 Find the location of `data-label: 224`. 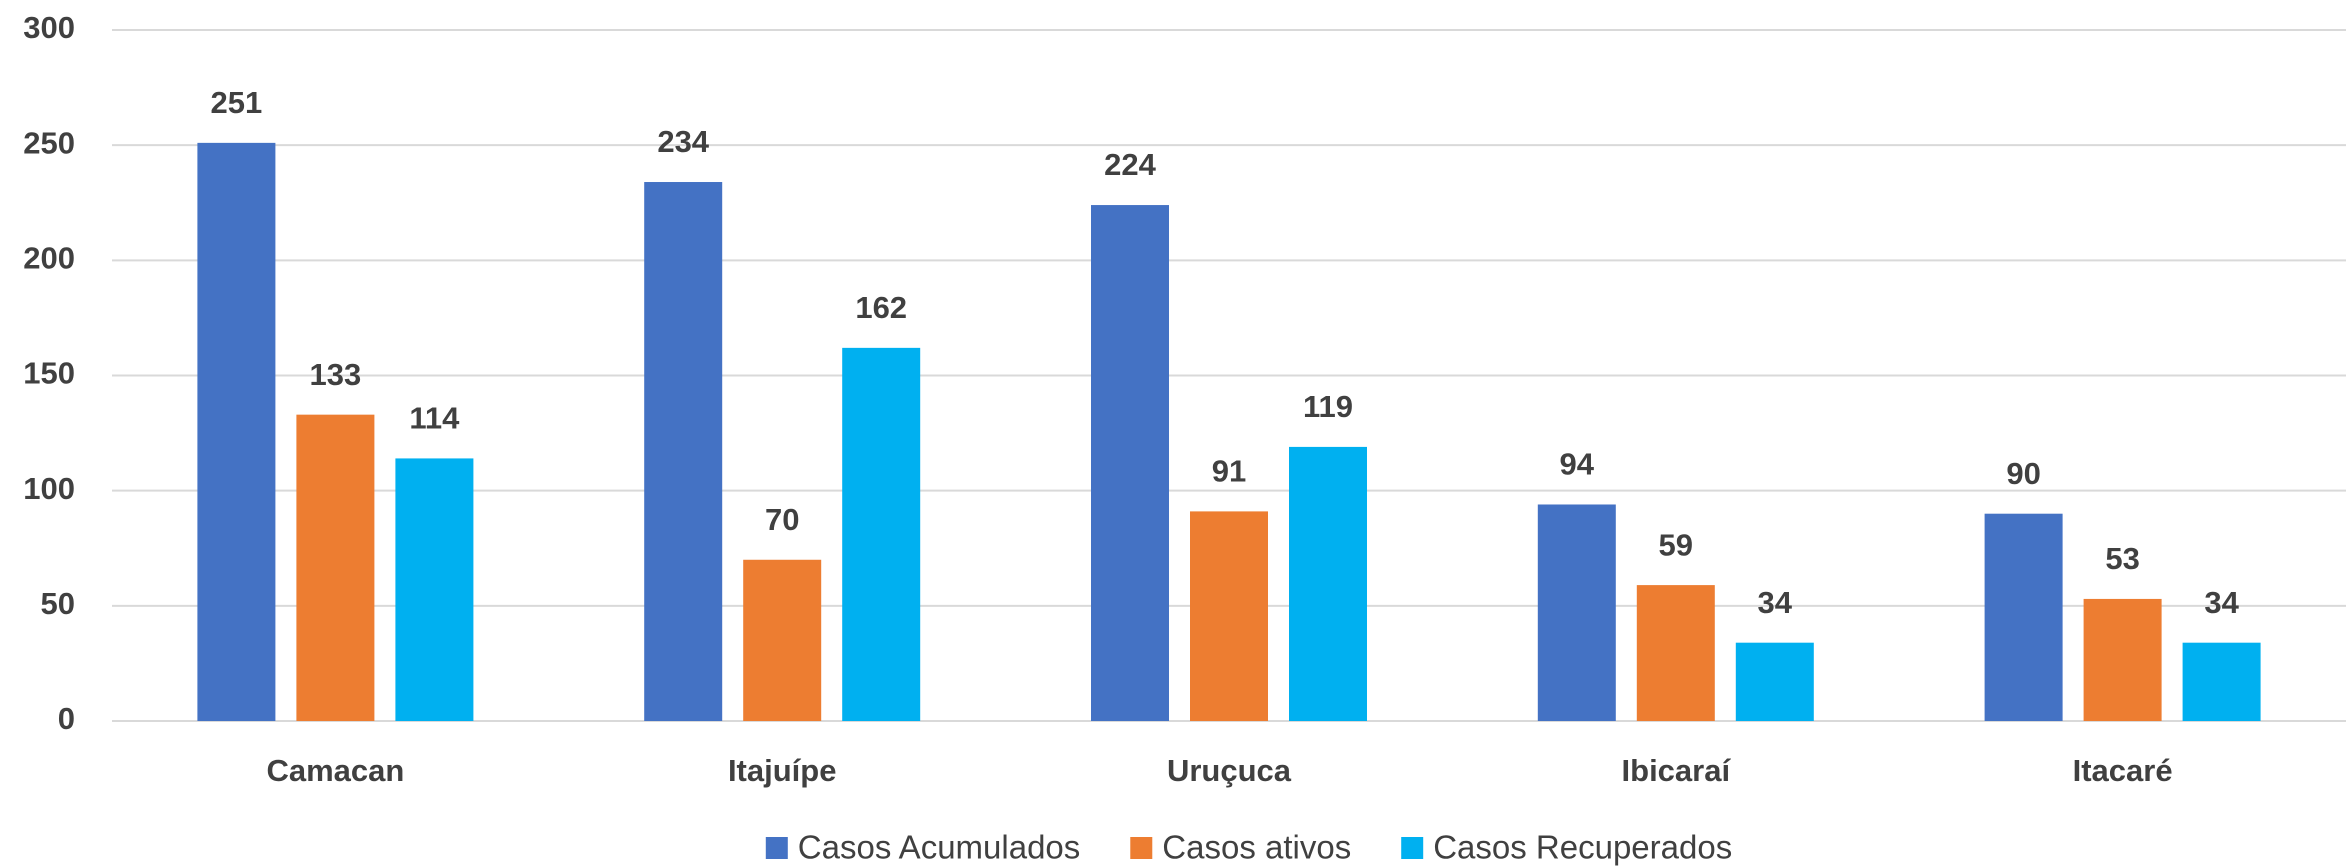

data-label: 224 is located at coordinates (1130, 164).